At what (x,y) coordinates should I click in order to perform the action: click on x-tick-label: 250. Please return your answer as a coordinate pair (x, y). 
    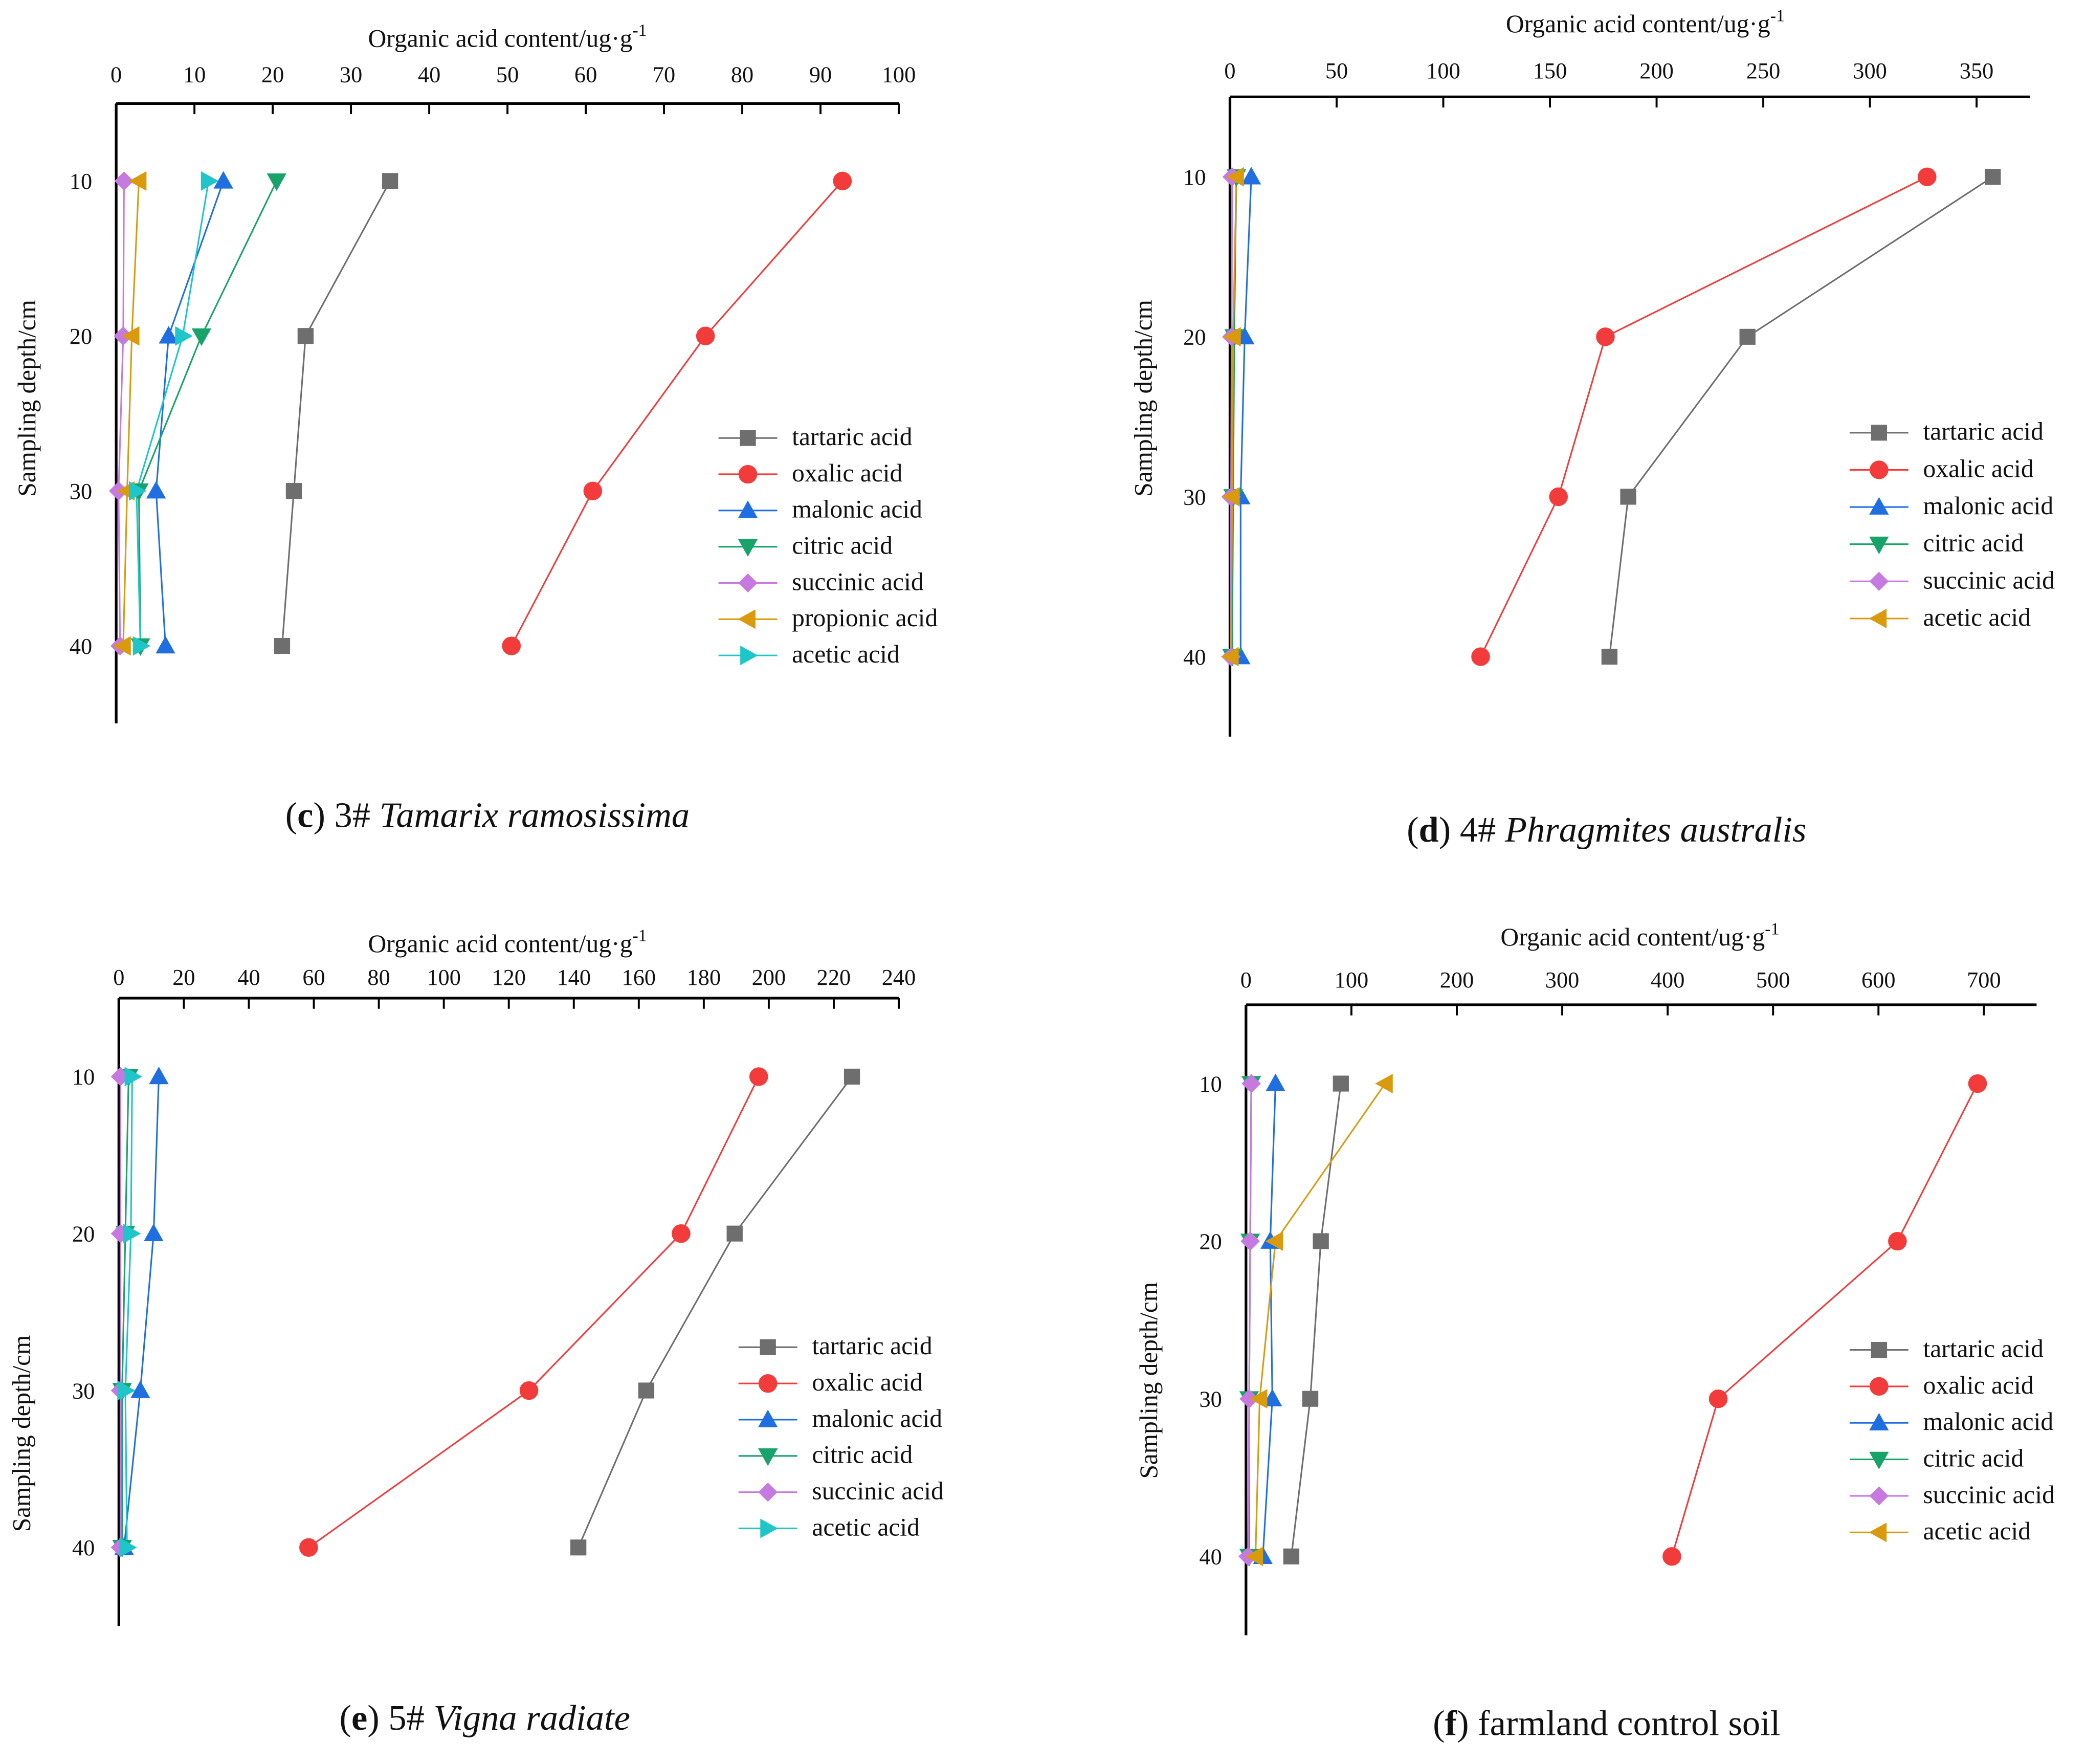
    Looking at the image, I should click on (1763, 71).